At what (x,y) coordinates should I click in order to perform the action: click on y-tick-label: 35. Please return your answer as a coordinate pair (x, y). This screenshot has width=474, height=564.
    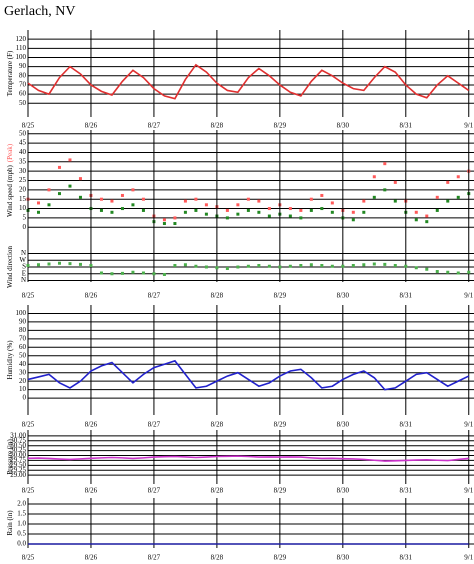
    Looking at the image, I should click on (23, 161).